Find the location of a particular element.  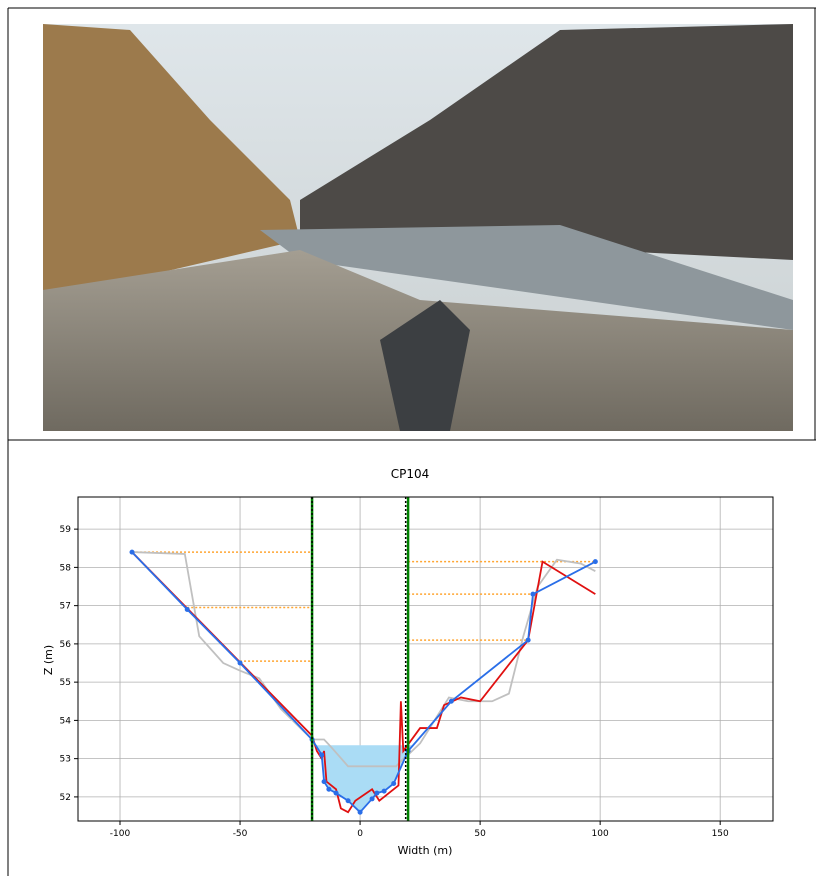

y-tick-label: 54 is located at coordinates (66, 721).